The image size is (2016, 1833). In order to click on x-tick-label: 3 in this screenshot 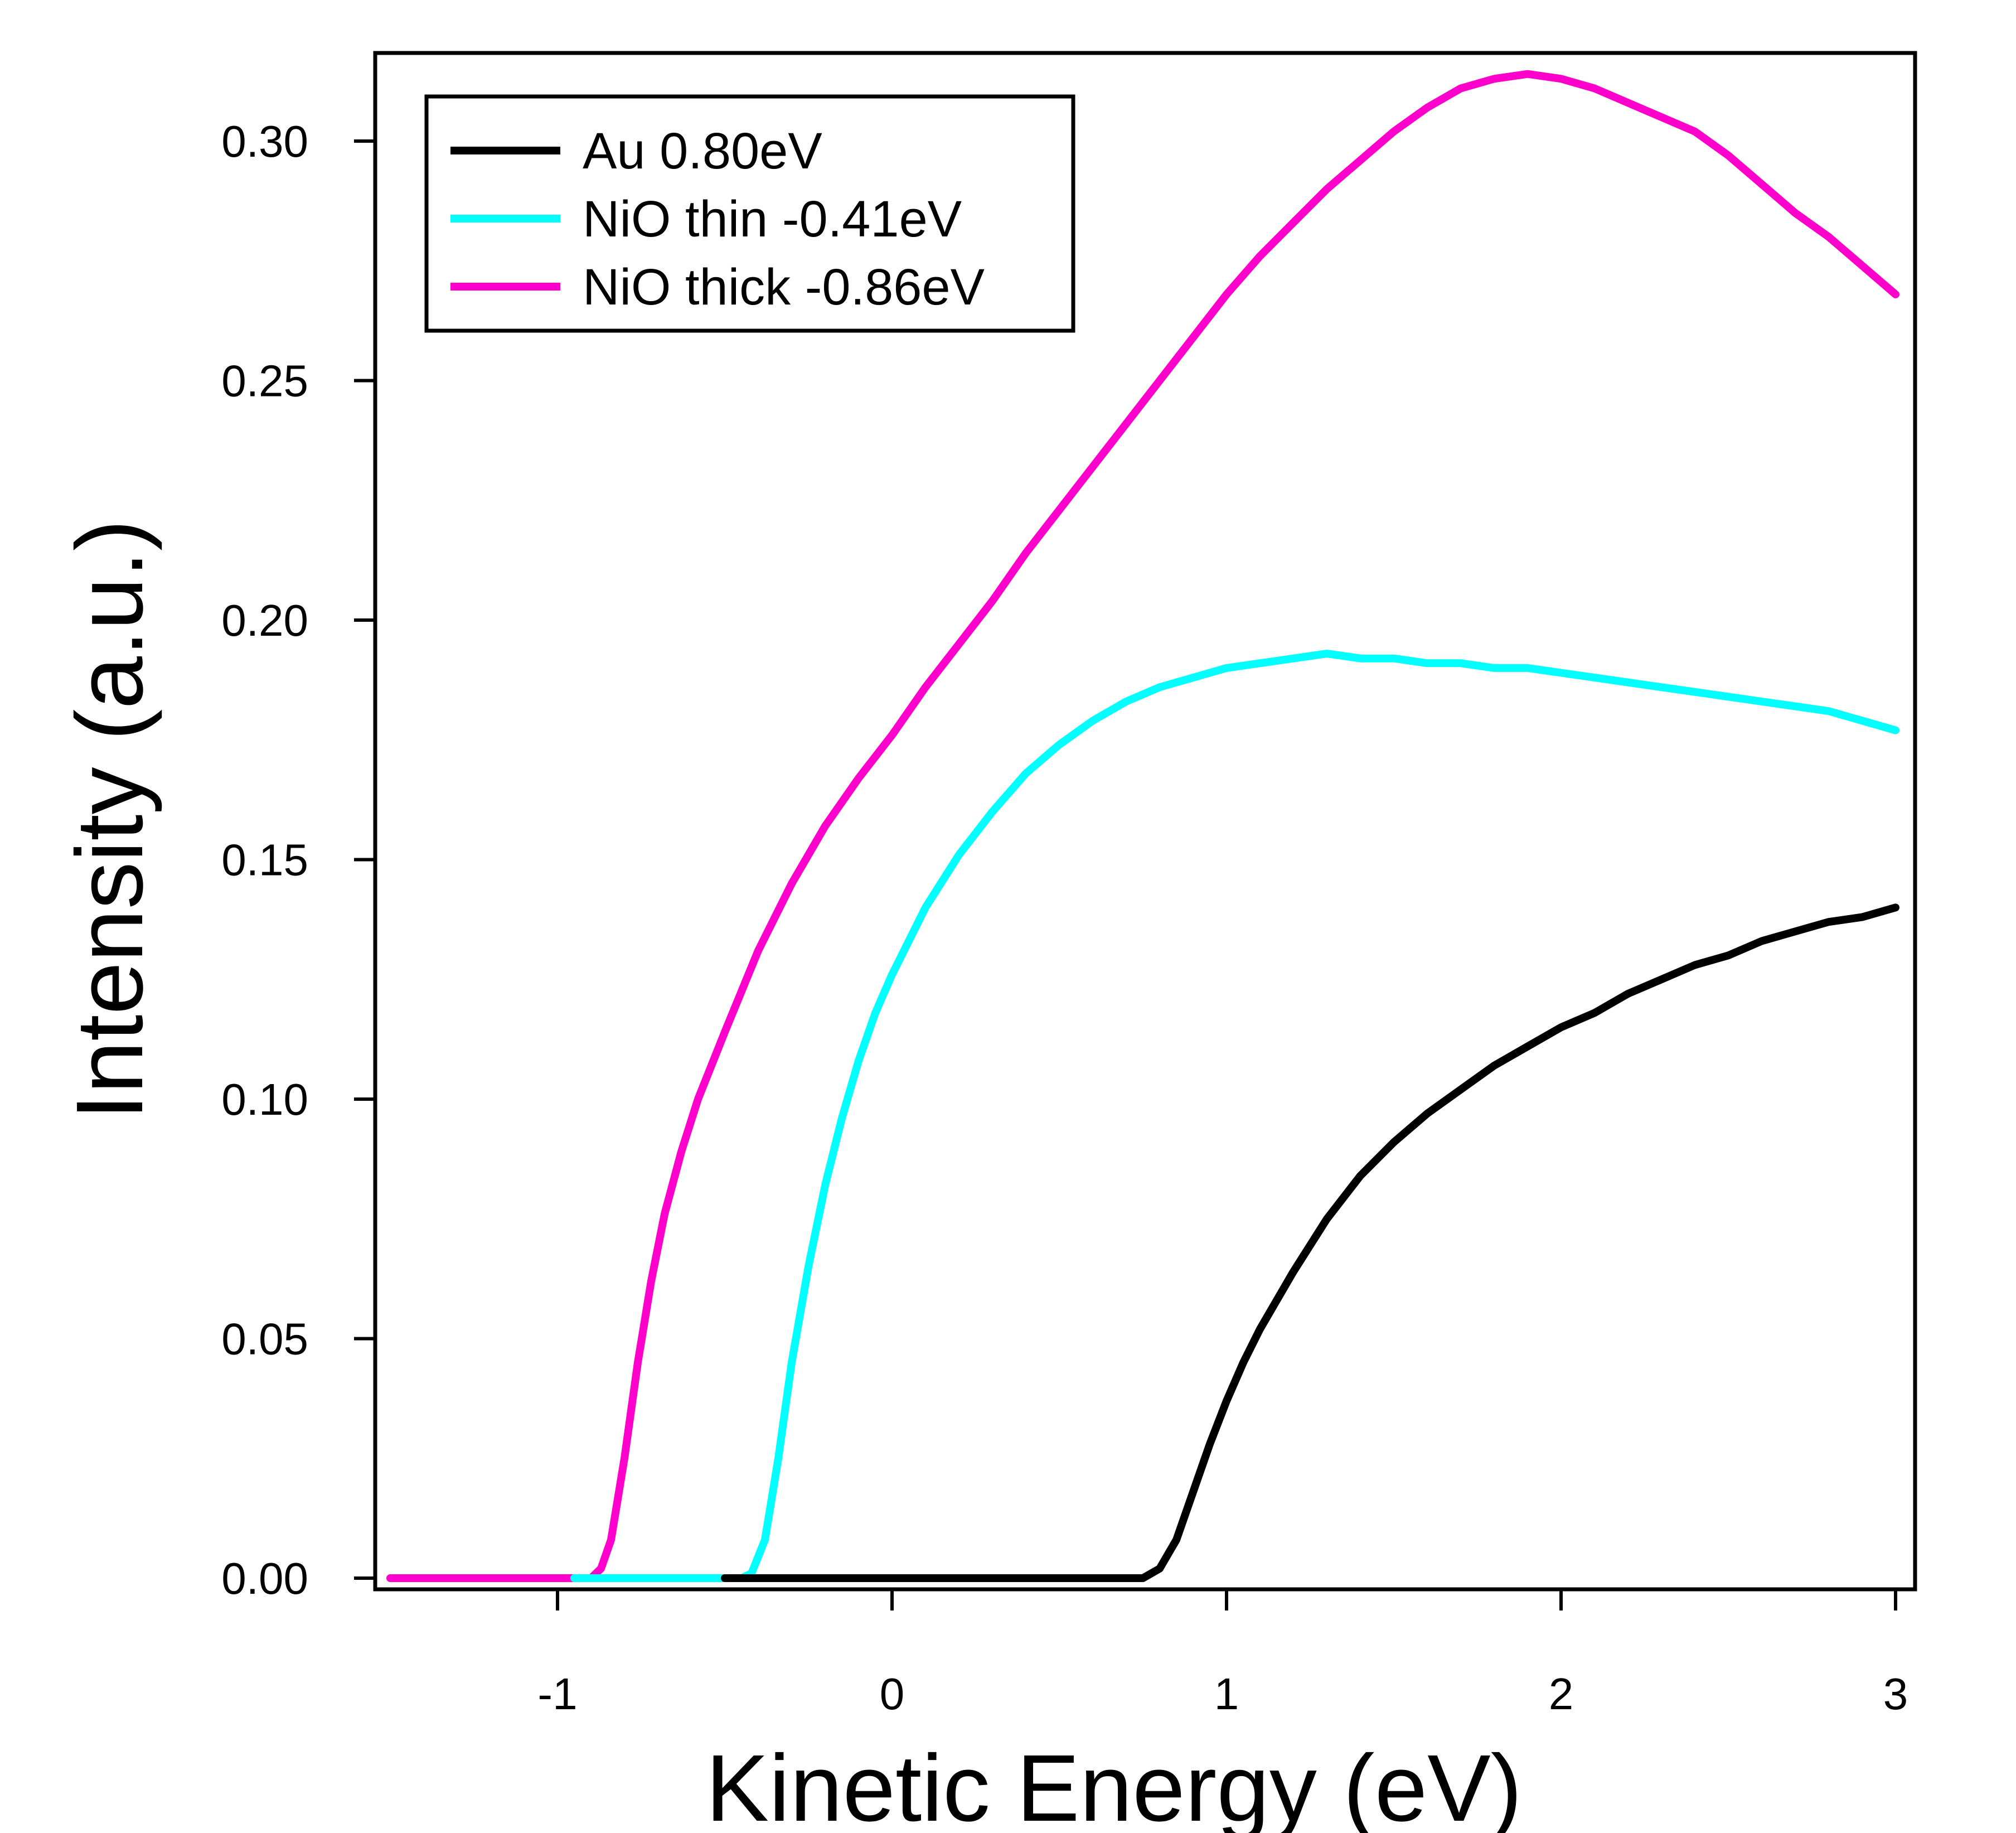, I will do `click(1895, 1694)`.